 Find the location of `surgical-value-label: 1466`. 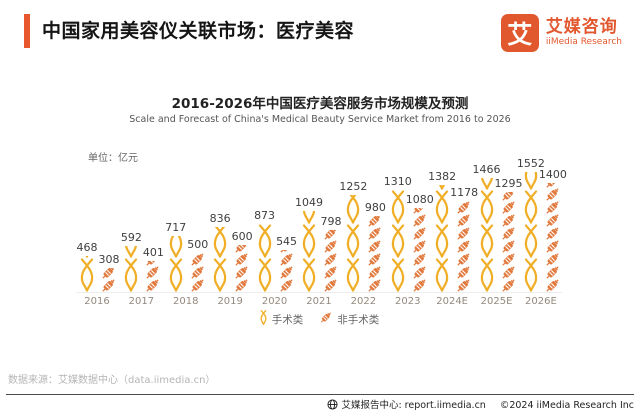

surgical-value-label: 1466 is located at coordinates (486, 169).